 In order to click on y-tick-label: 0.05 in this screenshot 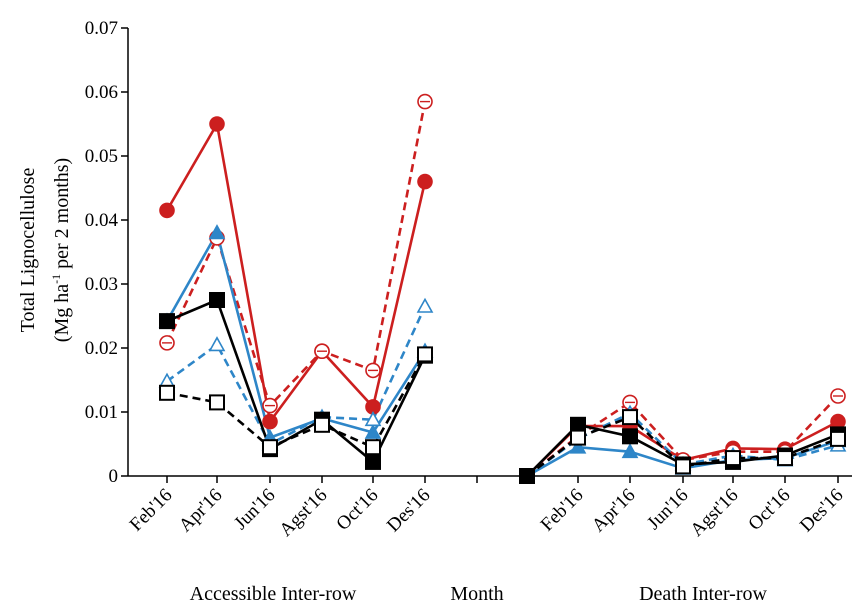, I will do `click(101, 156)`.